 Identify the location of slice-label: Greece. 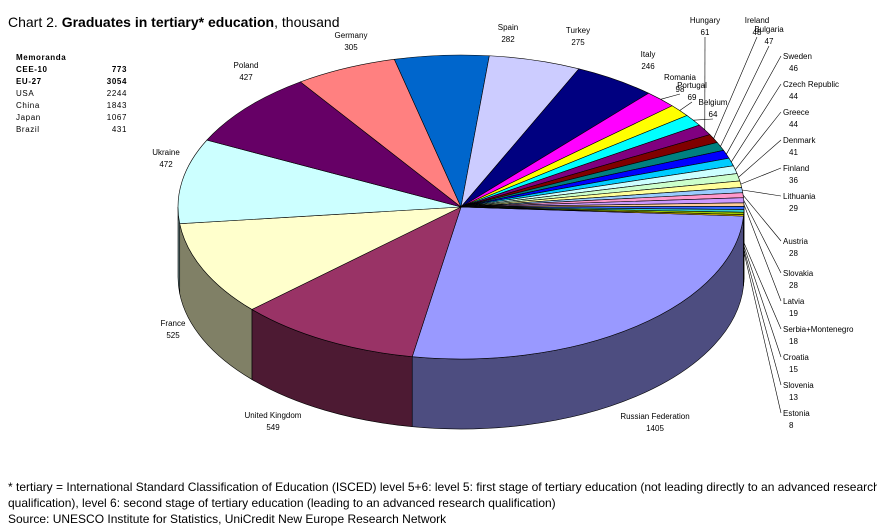
(796, 112).